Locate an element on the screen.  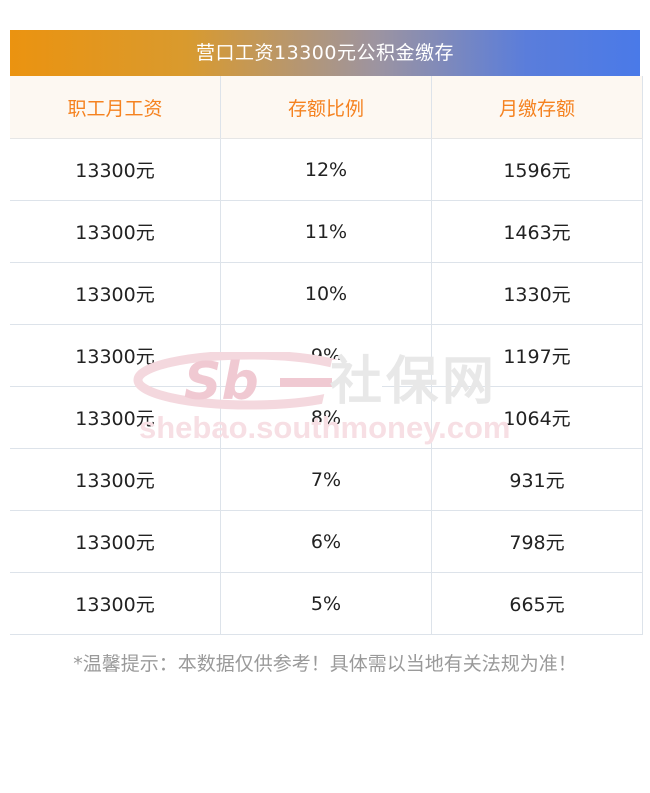
table-row: 13300元 5% 665元 is located at coordinates (326, 603).